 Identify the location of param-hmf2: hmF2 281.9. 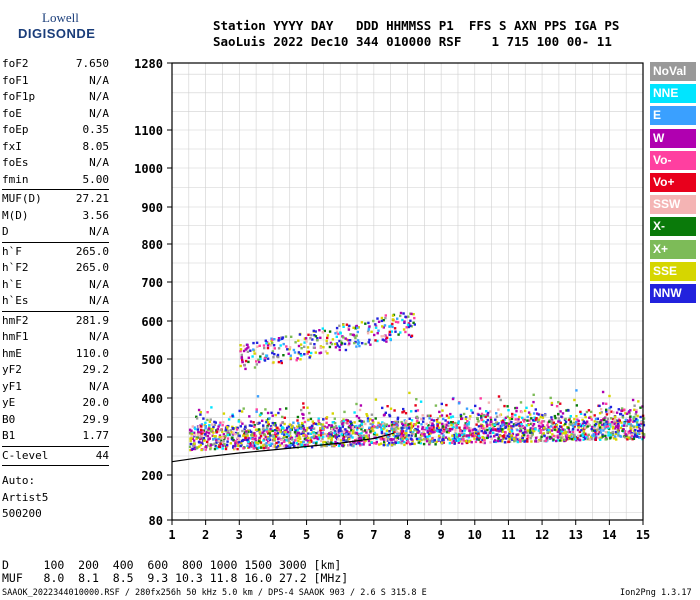
(55, 321).